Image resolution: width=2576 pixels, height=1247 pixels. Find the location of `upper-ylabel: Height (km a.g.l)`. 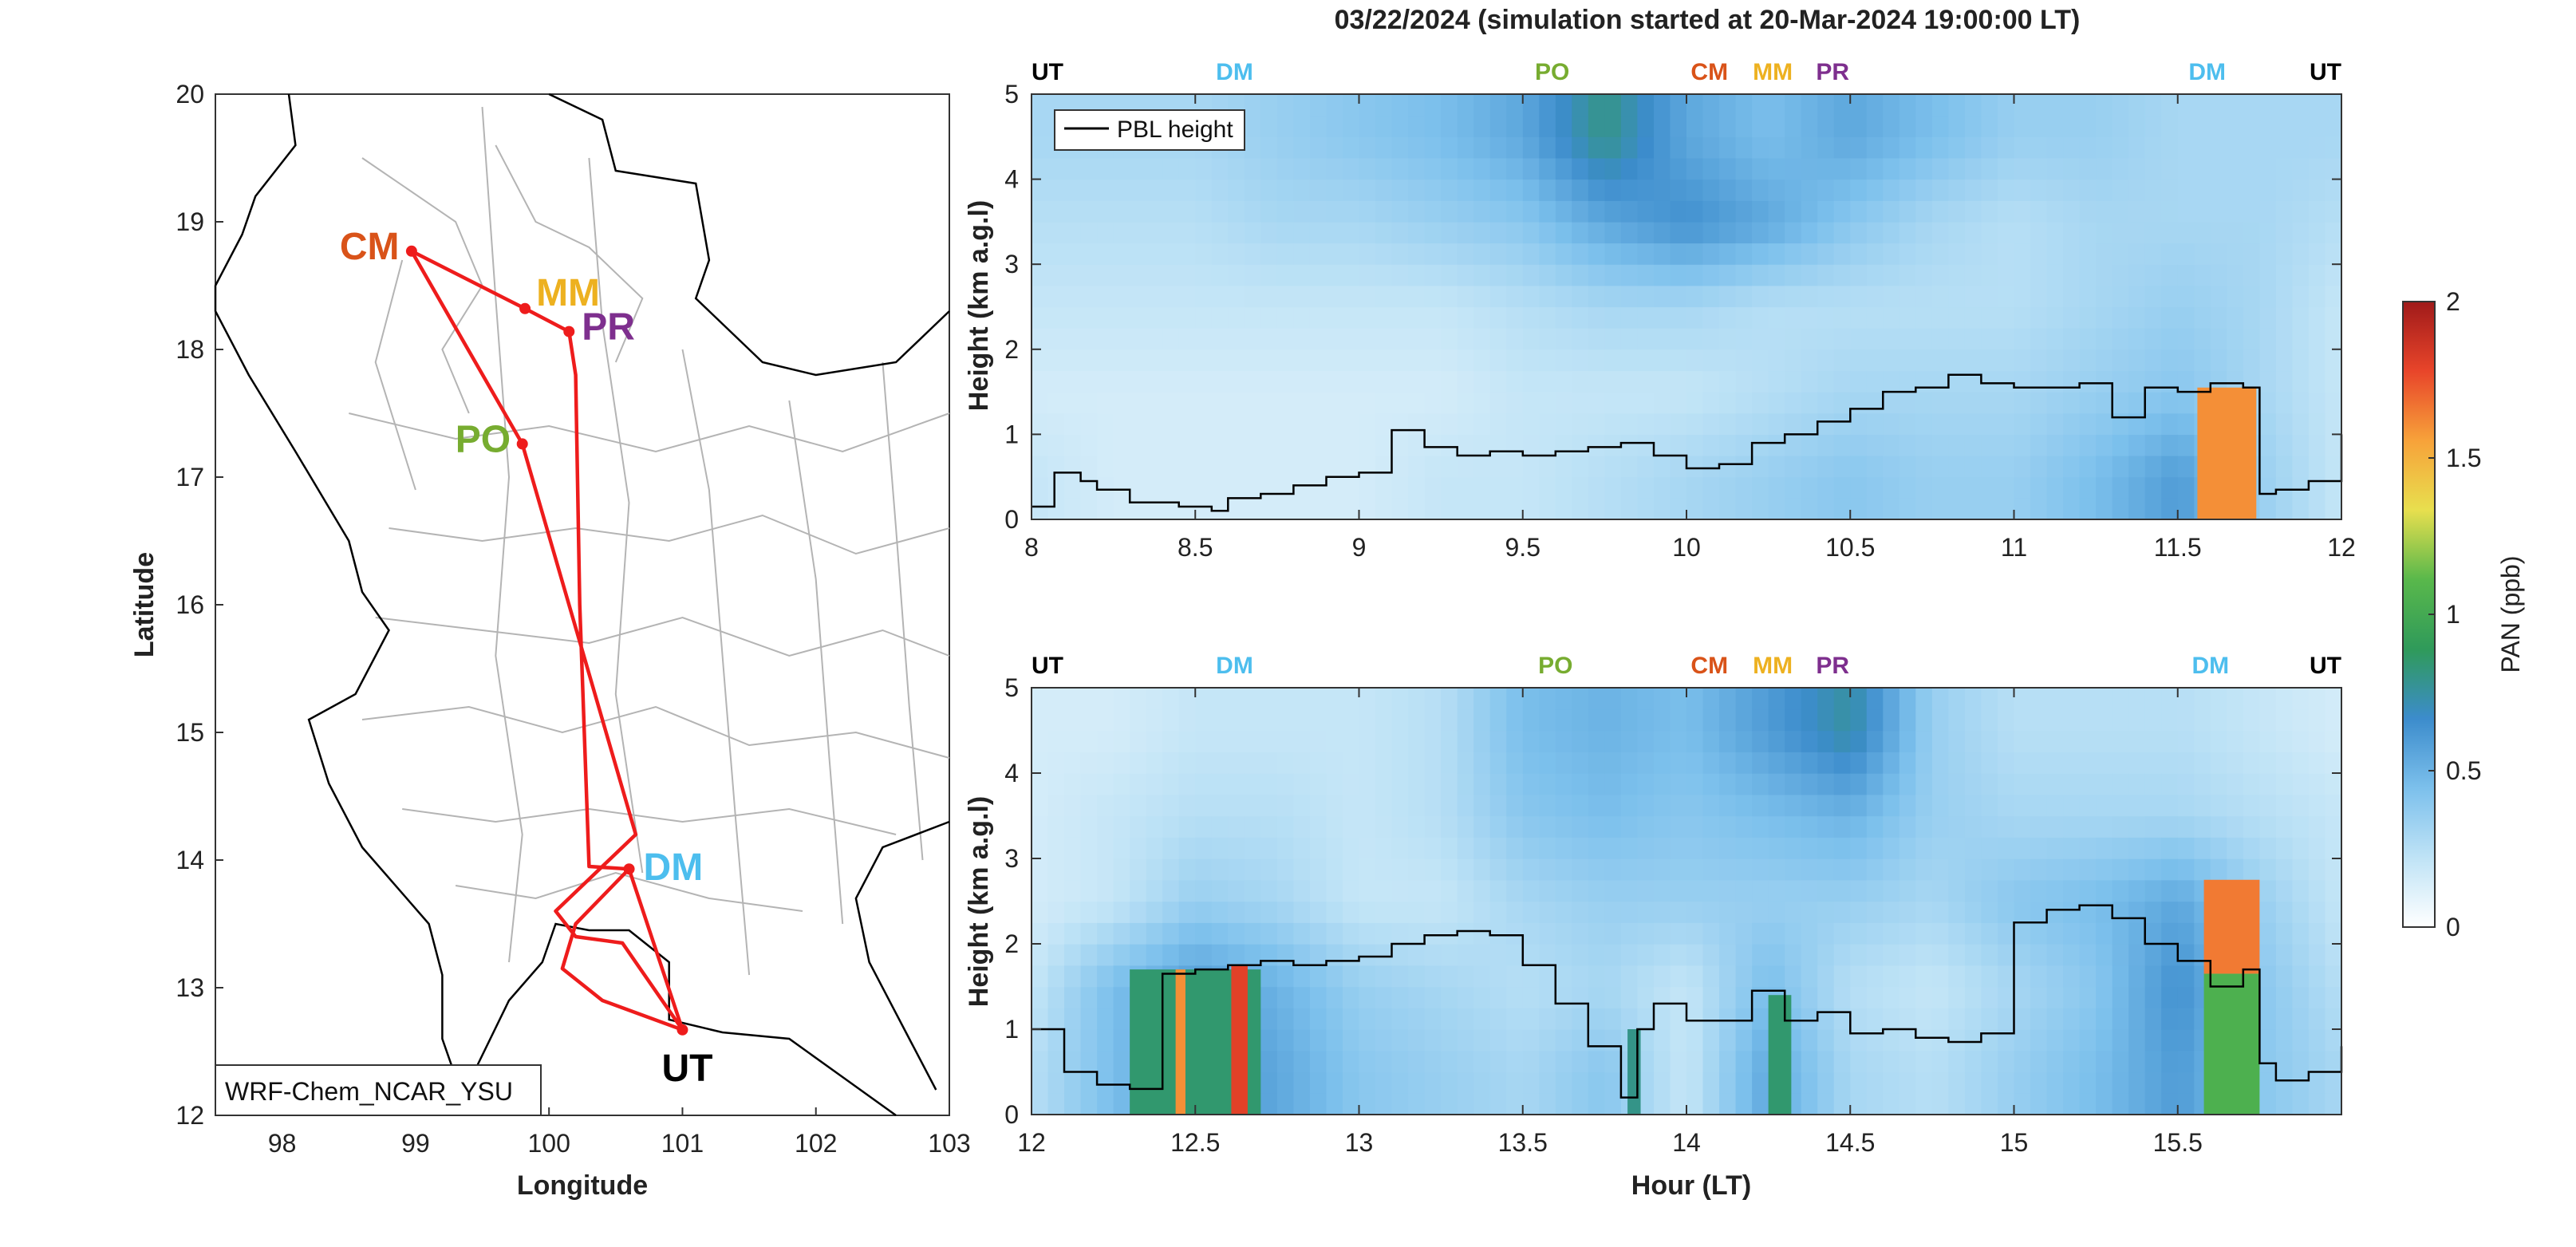

upper-ylabel: Height (km a.g.l) is located at coordinates (979, 305).